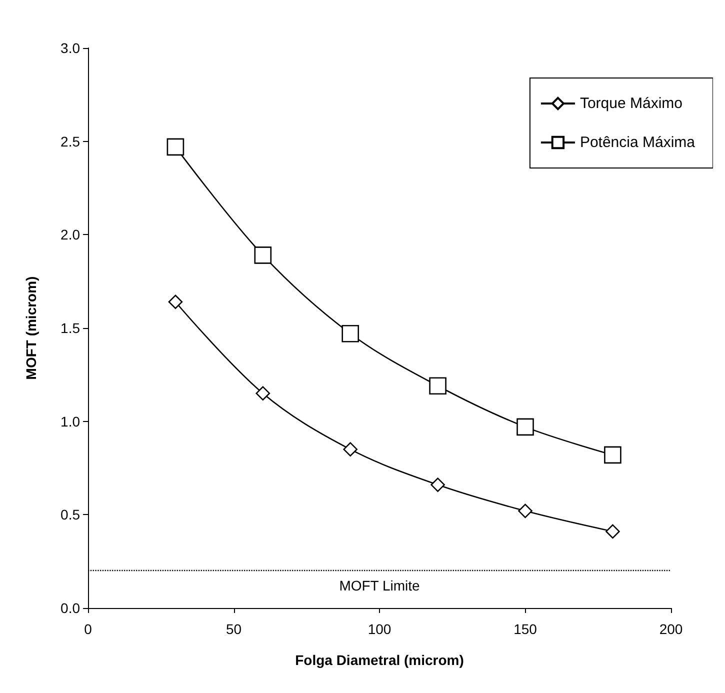  What do you see at coordinates (70, 514) in the screenshot?
I see `y-tick-label: 0.5` at bounding box center [70, 514].